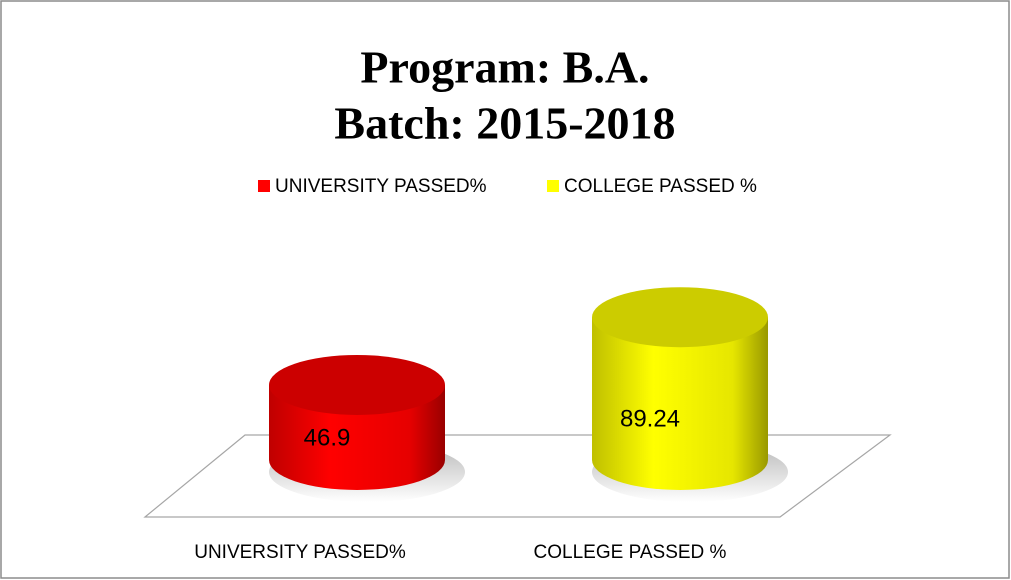  What do you see at coordinates (650, 418) in the screenshot?
I see `data-label: 89.24` at bounding box center [650, 418].